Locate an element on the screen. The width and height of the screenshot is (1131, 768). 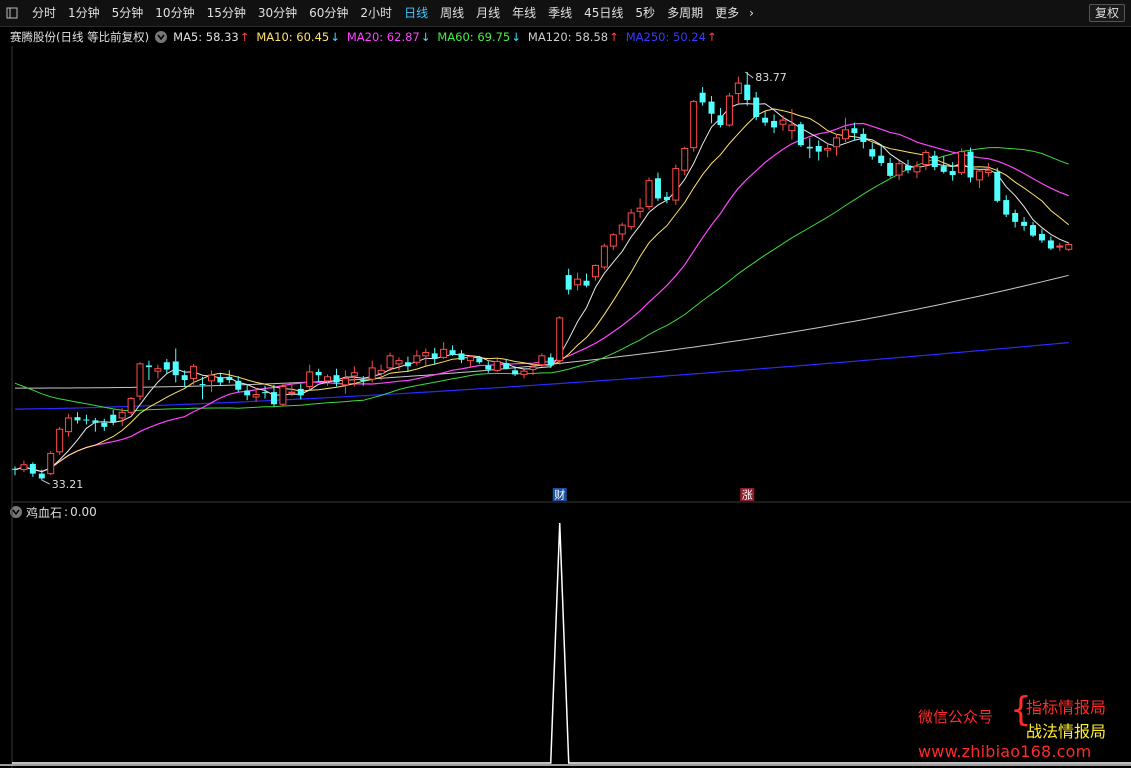
more-chevron-icon: › is located at coordinates (751, 13).